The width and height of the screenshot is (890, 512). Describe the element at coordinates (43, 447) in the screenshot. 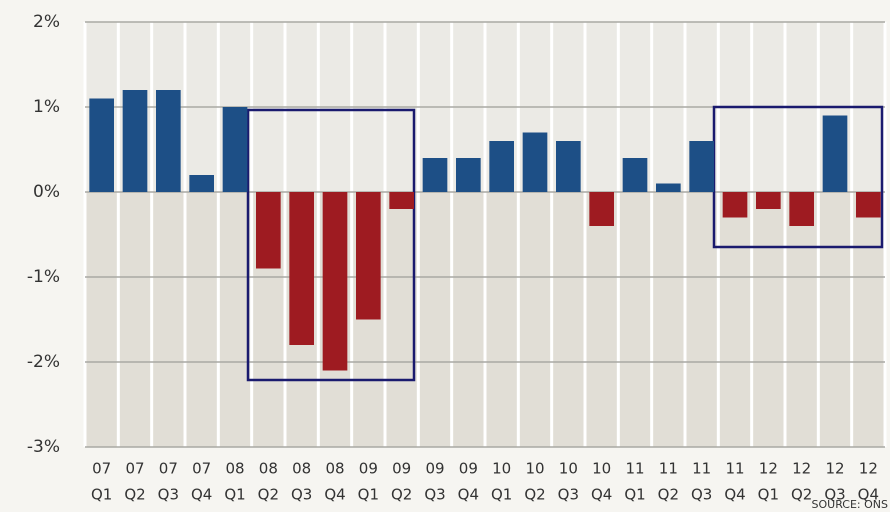

I see `y-tick-label: -3%` at that location.